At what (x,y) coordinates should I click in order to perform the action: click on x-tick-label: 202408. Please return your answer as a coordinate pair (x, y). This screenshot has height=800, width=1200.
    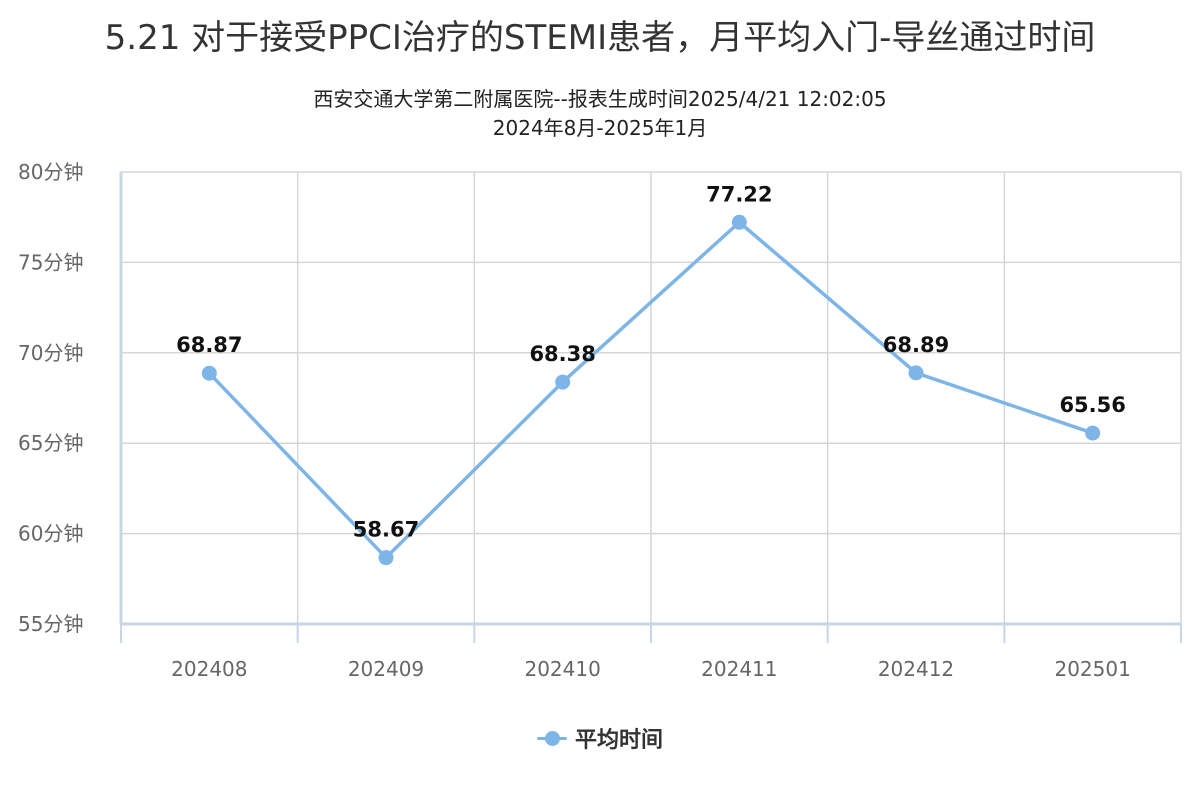
    Looking at the image, I should click on (209, 669).